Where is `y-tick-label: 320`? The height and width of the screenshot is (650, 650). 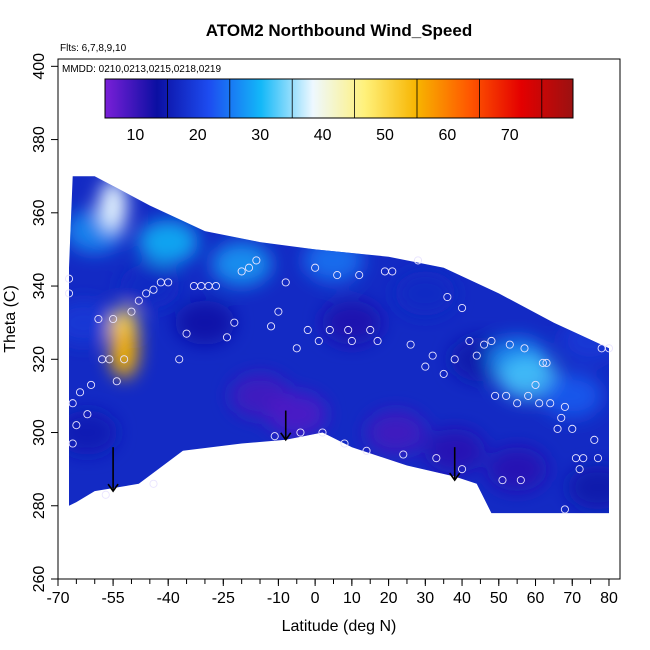
y-tick-label: 320 is located at coordinates (39, 359).